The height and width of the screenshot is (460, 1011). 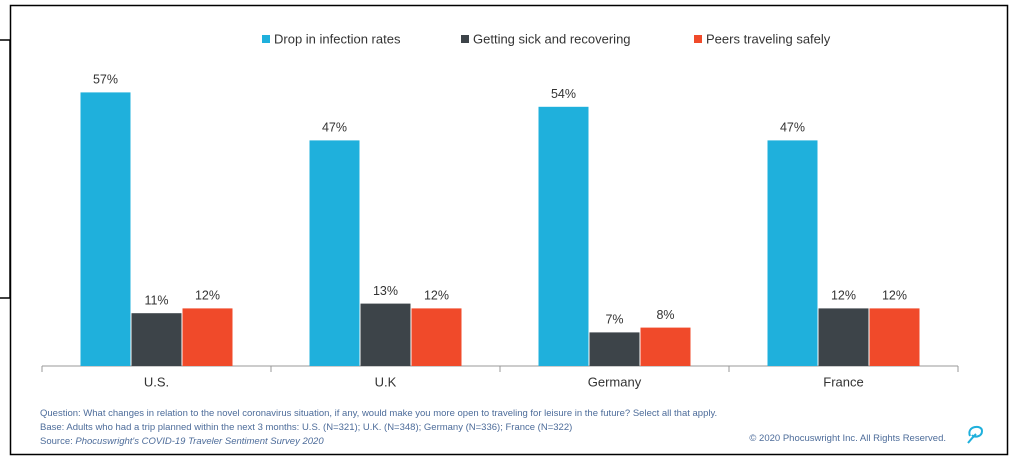 I want to click on side-panel, so click(x=5, y=169).